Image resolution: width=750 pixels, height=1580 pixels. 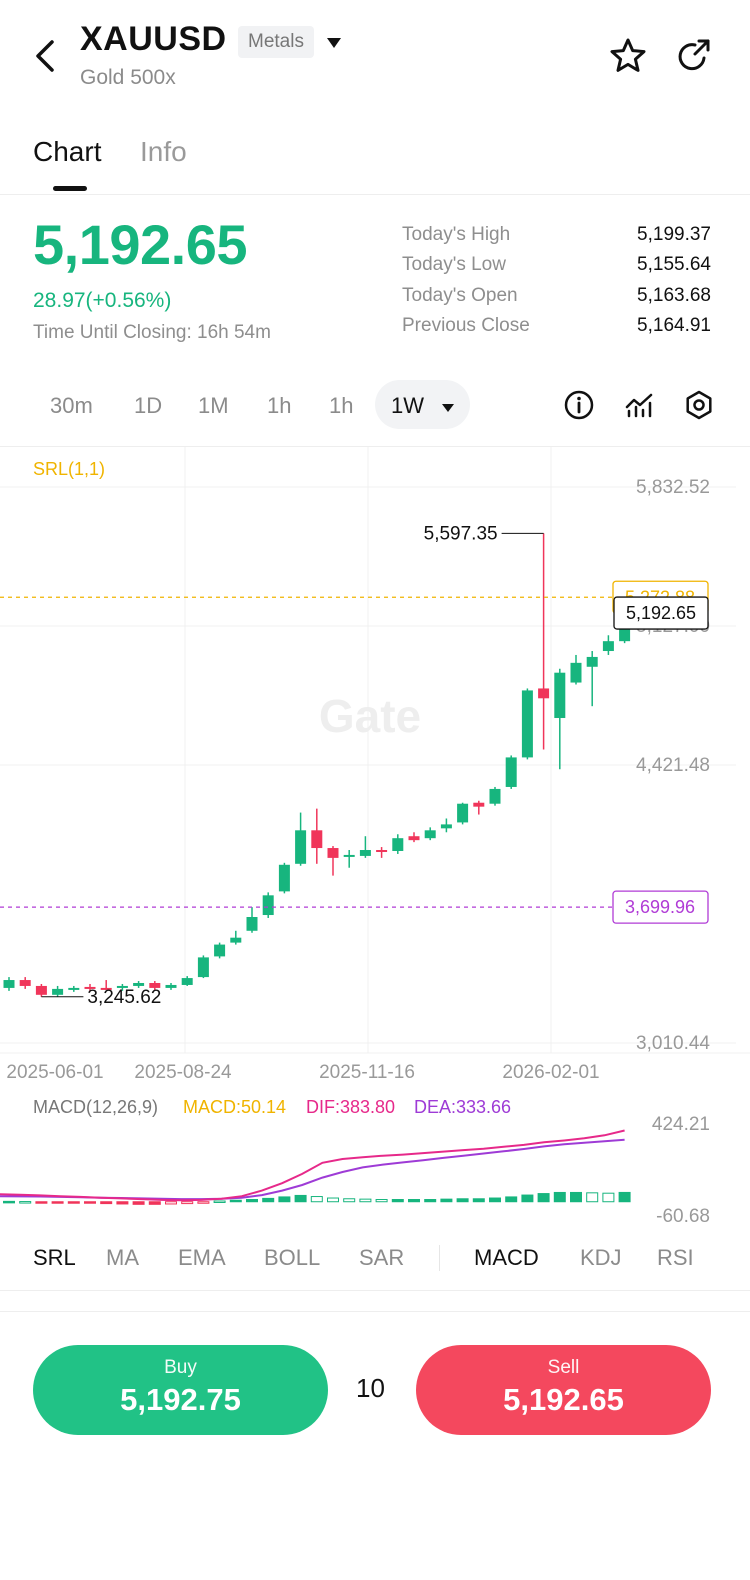 I want to click on macd-value: MACD:50.14, so click(x=234, y=1107).